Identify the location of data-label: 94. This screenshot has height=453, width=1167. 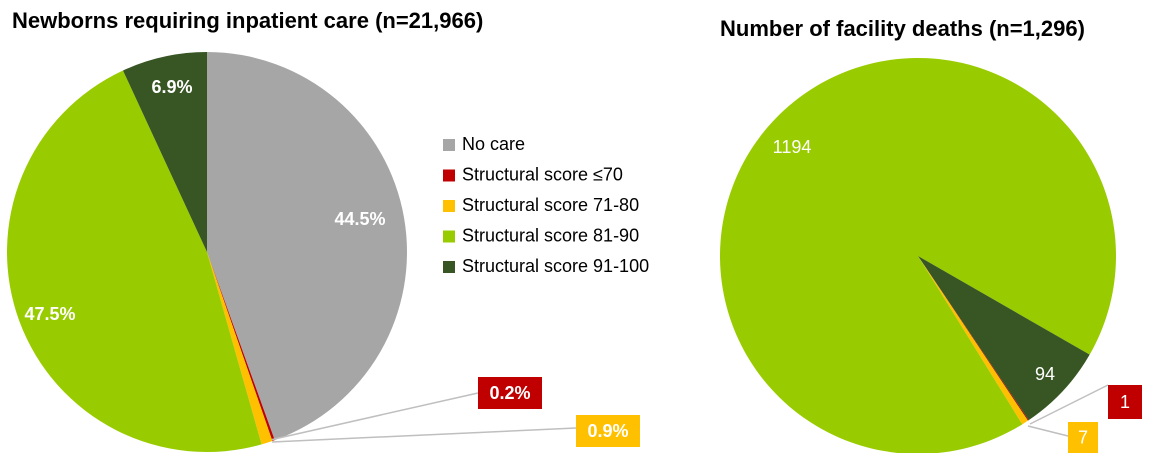
(1045, 374).